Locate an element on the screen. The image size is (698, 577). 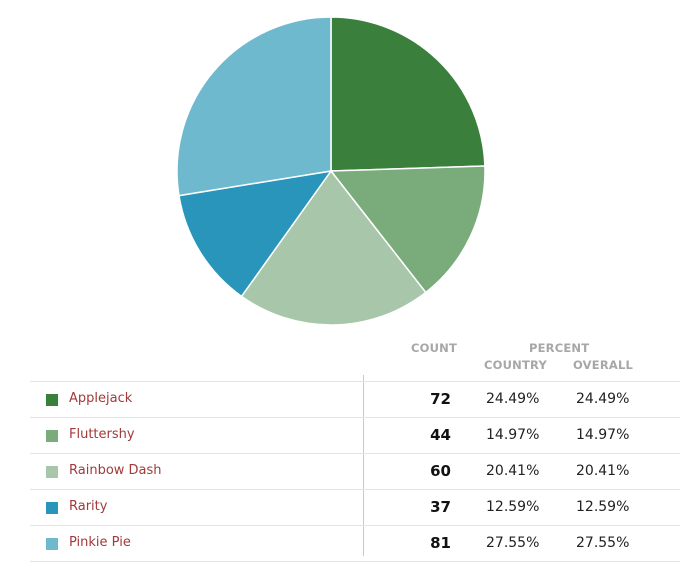
percent-overall-value: 27.55% is located at coordinates (603, 543).